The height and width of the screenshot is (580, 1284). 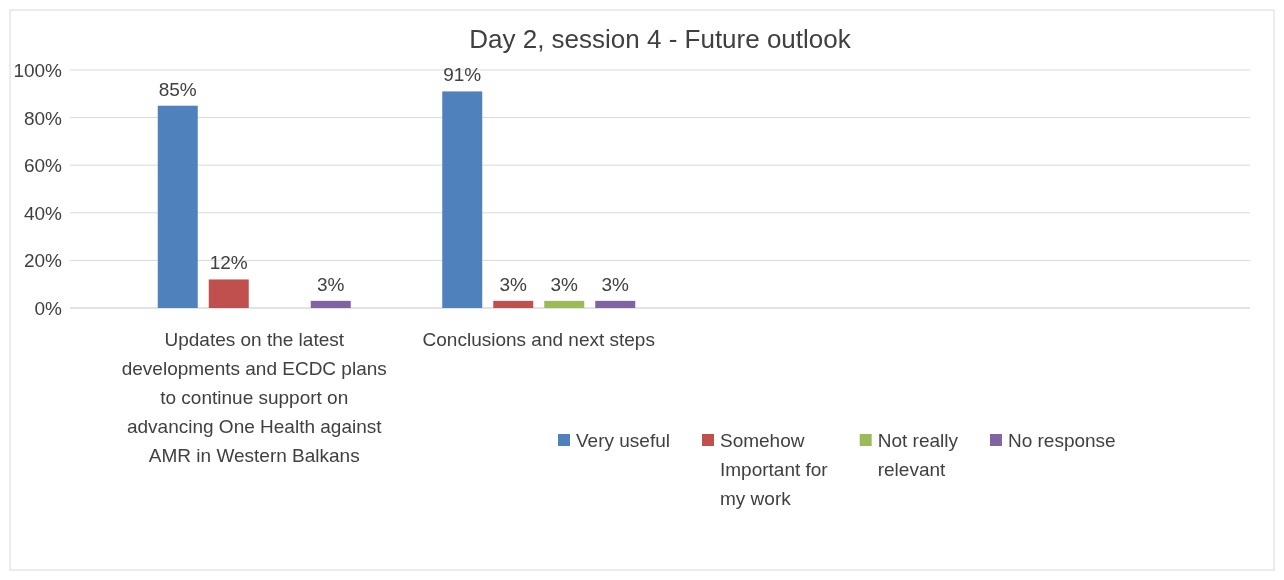 What do you see at coordinates (43, 261) in the screenshot?
I see `y-tick-label: 20%` at bounding box center [43, 261].